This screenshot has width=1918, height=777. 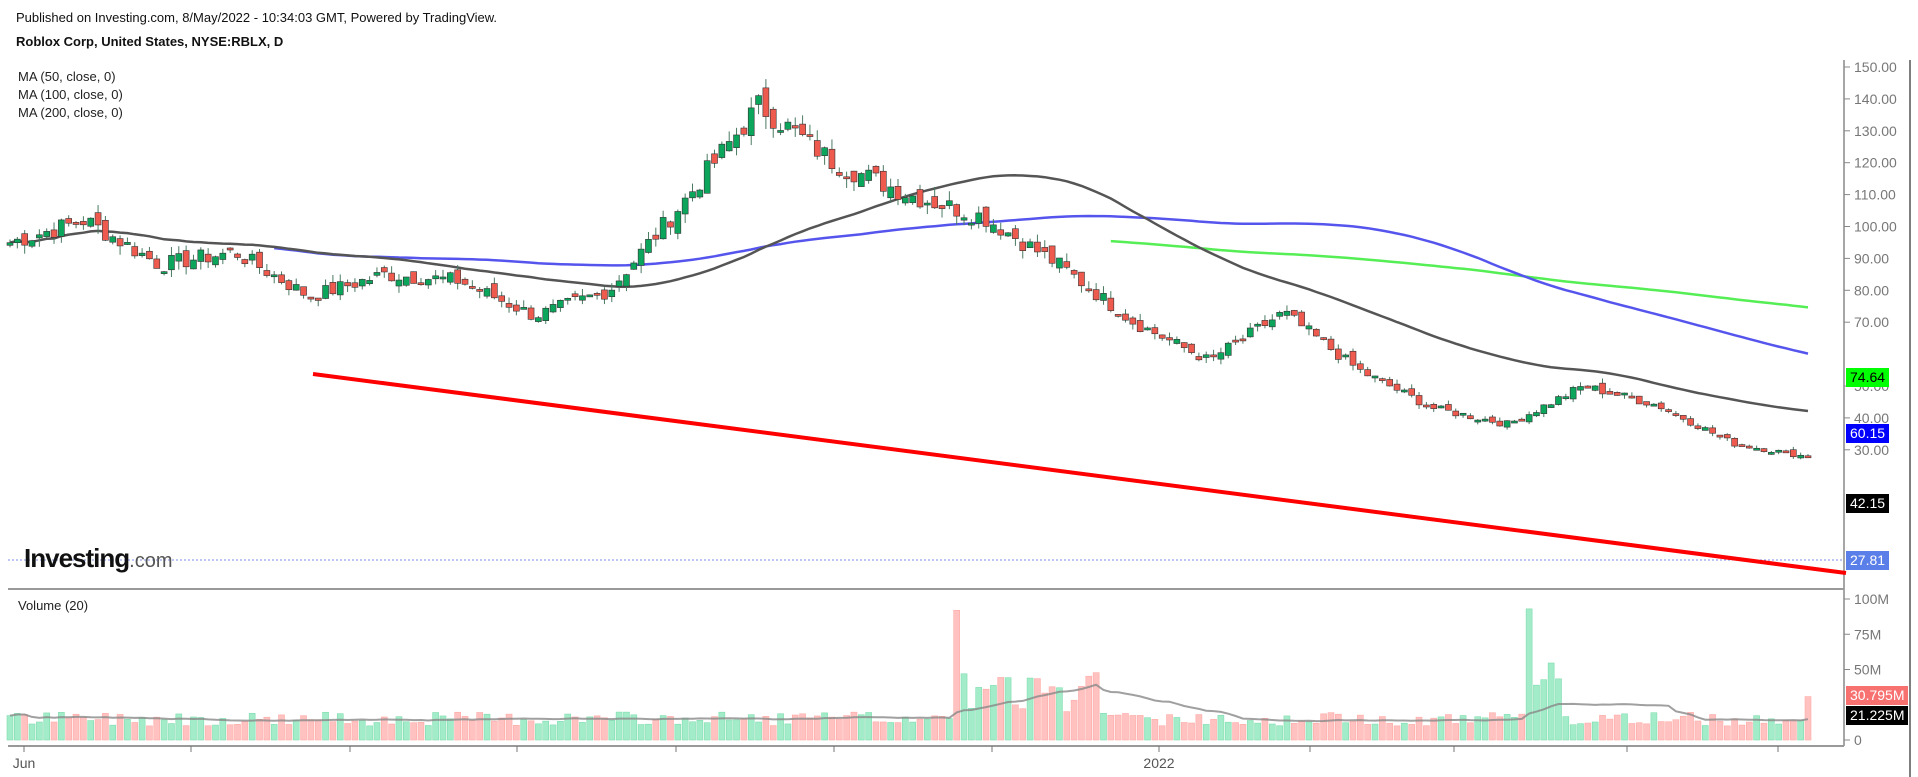 I want to click on volume-ma-tag: 21.225M, so click(x=1877, y=715).